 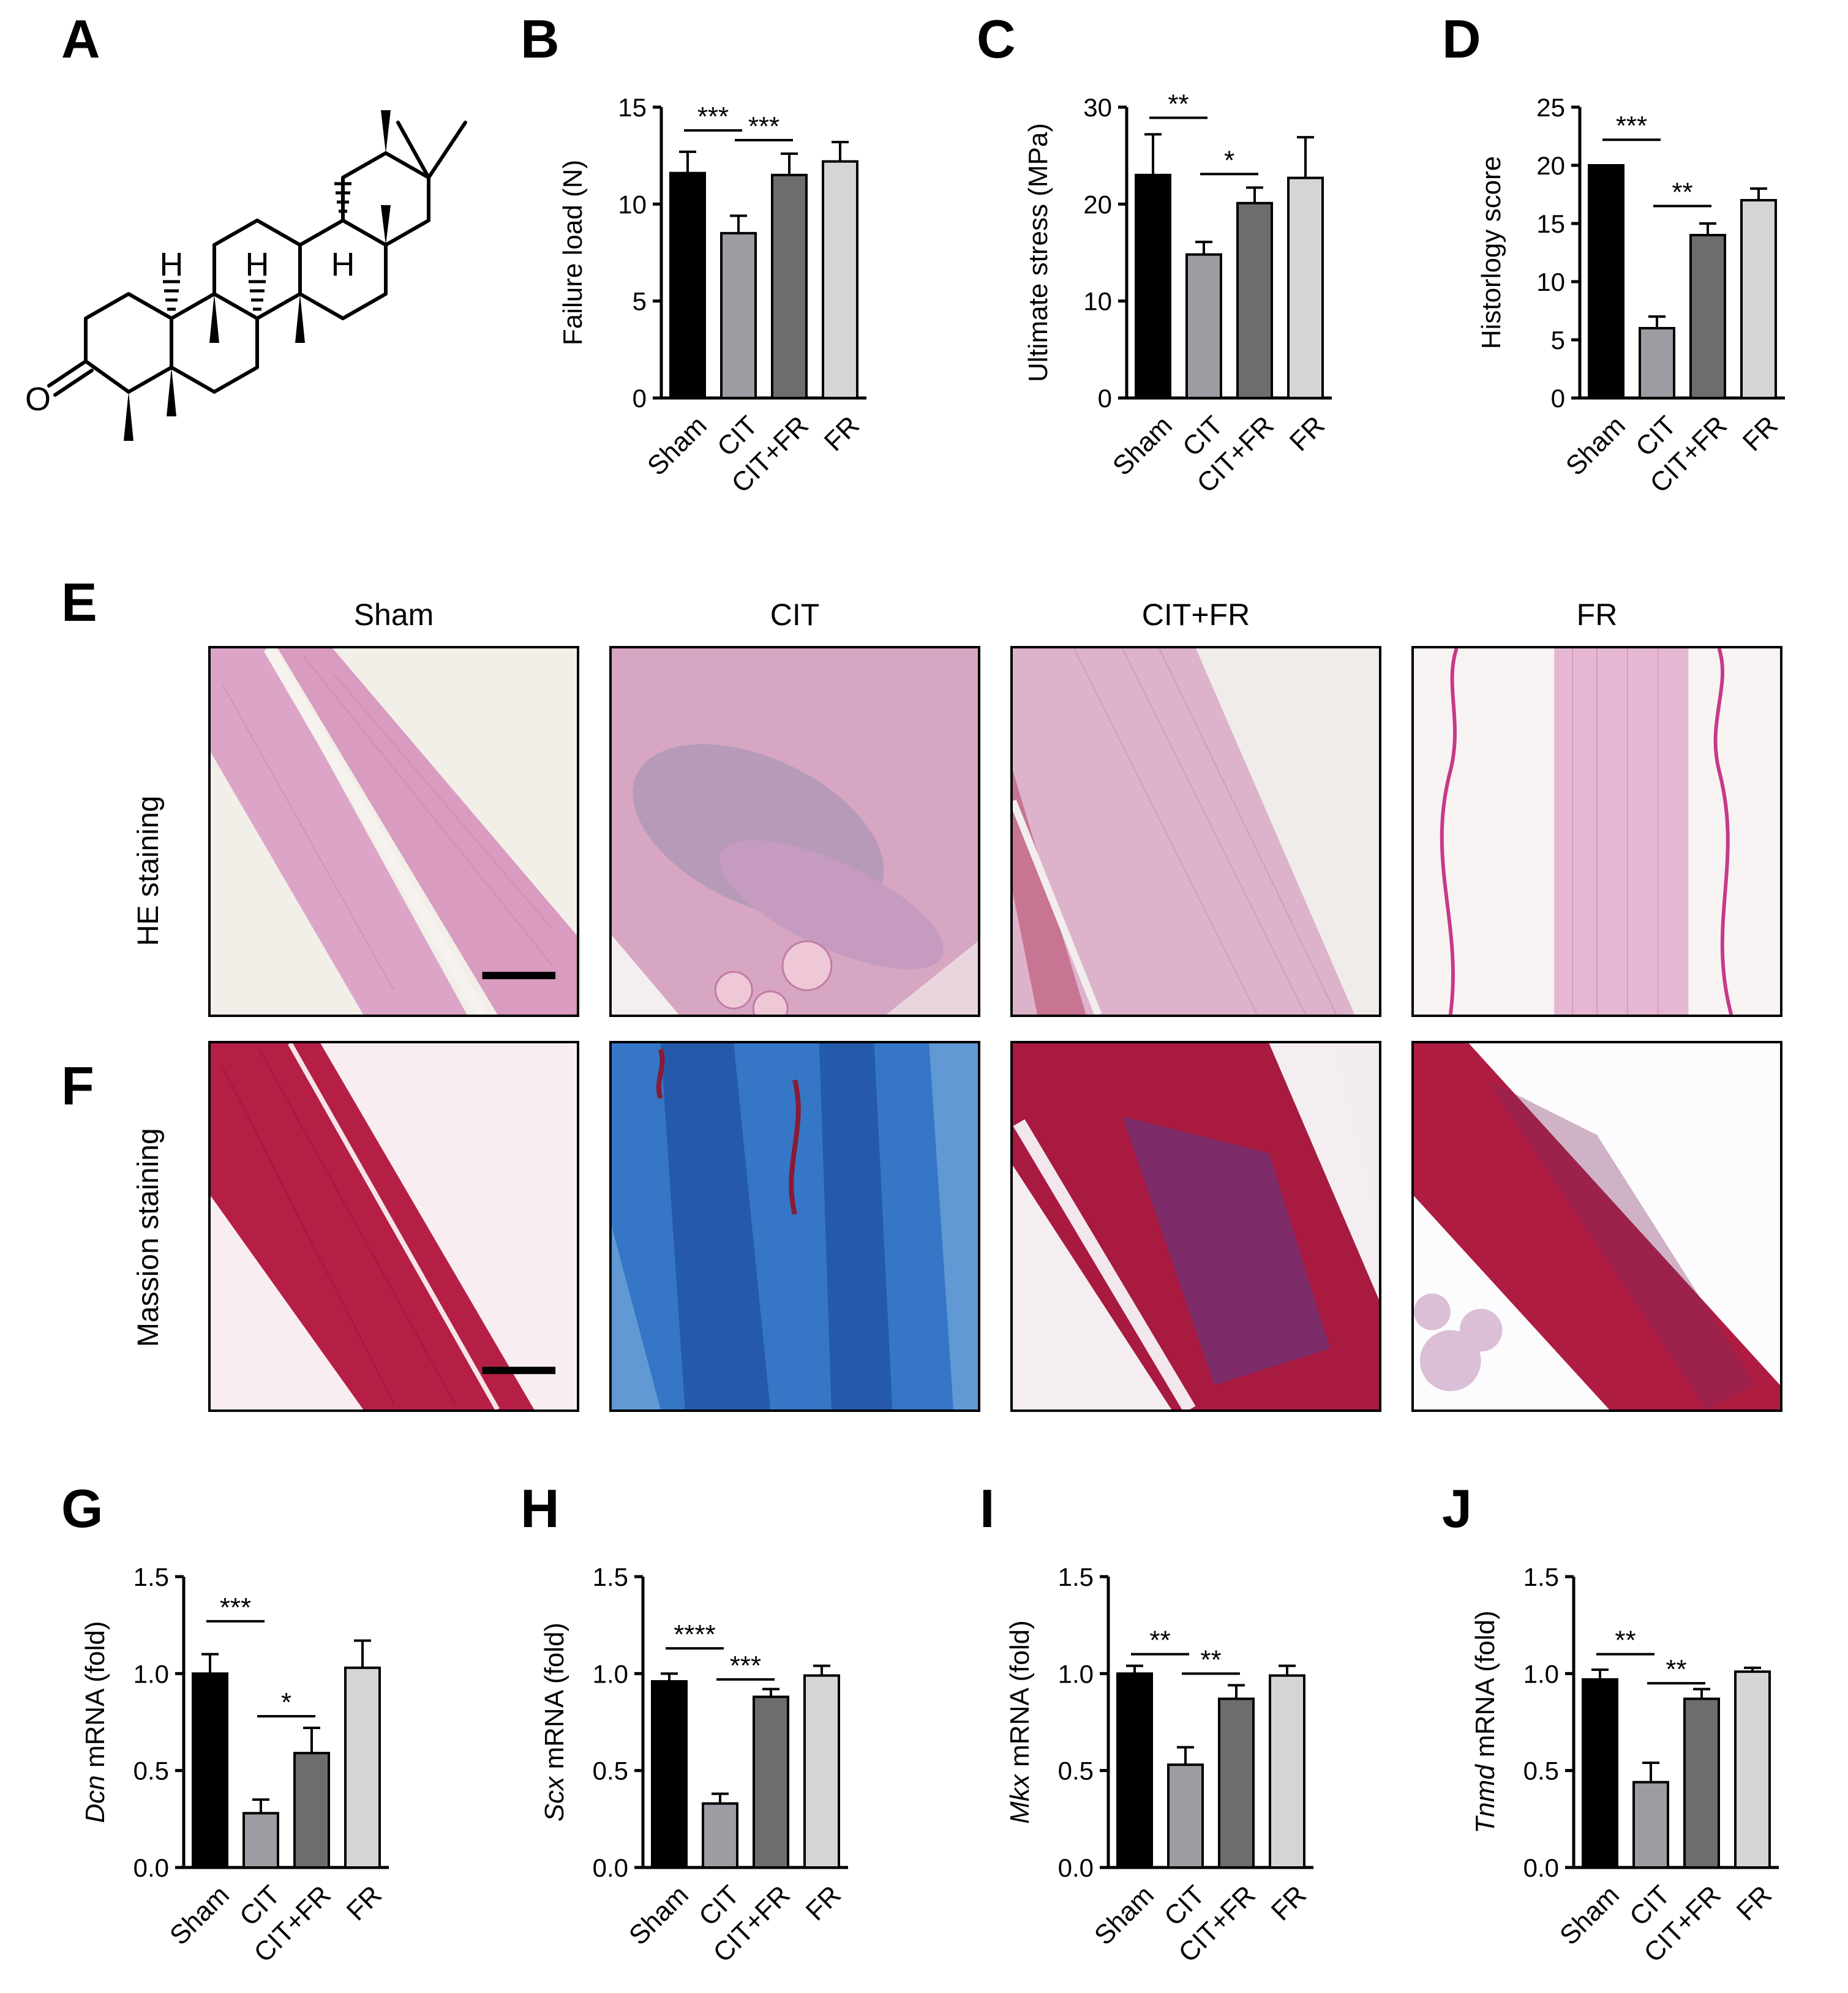 I want to click on y-tick-label: 30, so click(x=1098, y=107).